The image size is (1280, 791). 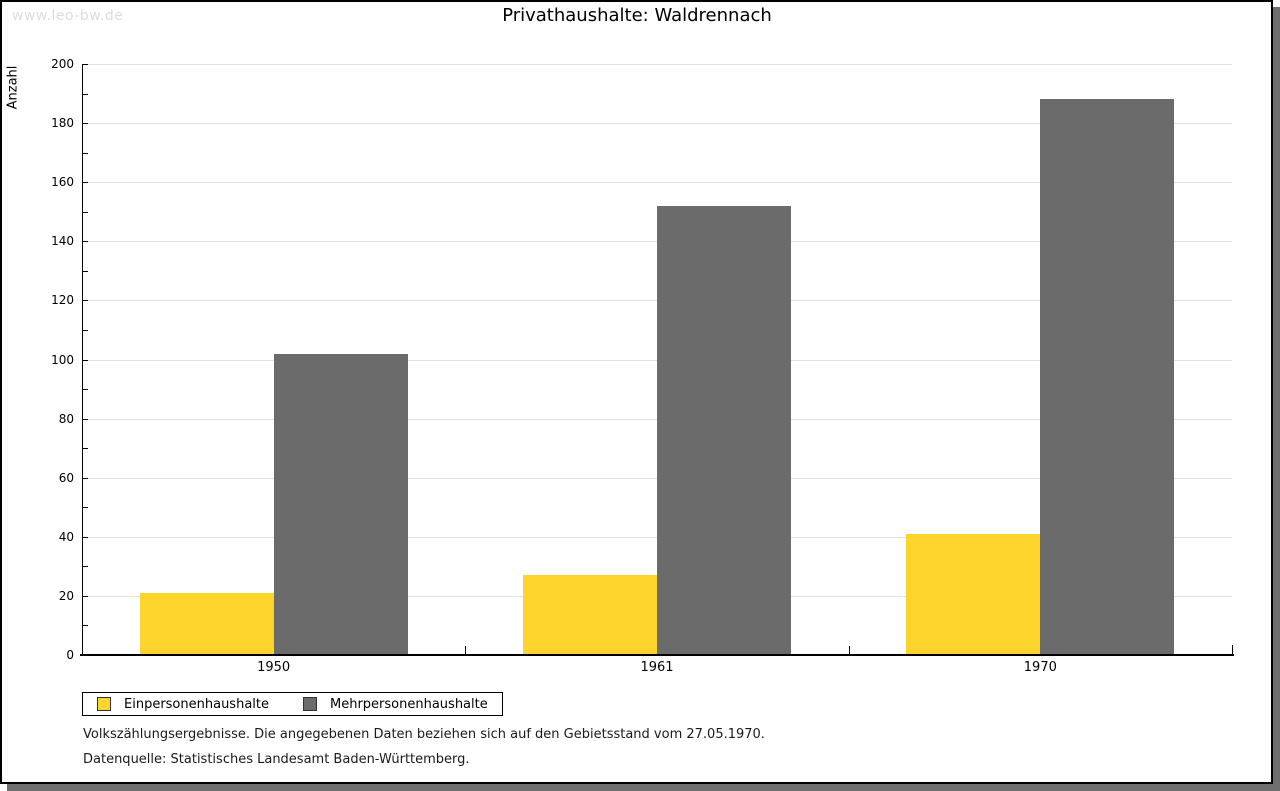 What do you see at coordinates (66, 418) in the screenshot?
I see `y-tick-label: 80` at bounding box center [66, 418].